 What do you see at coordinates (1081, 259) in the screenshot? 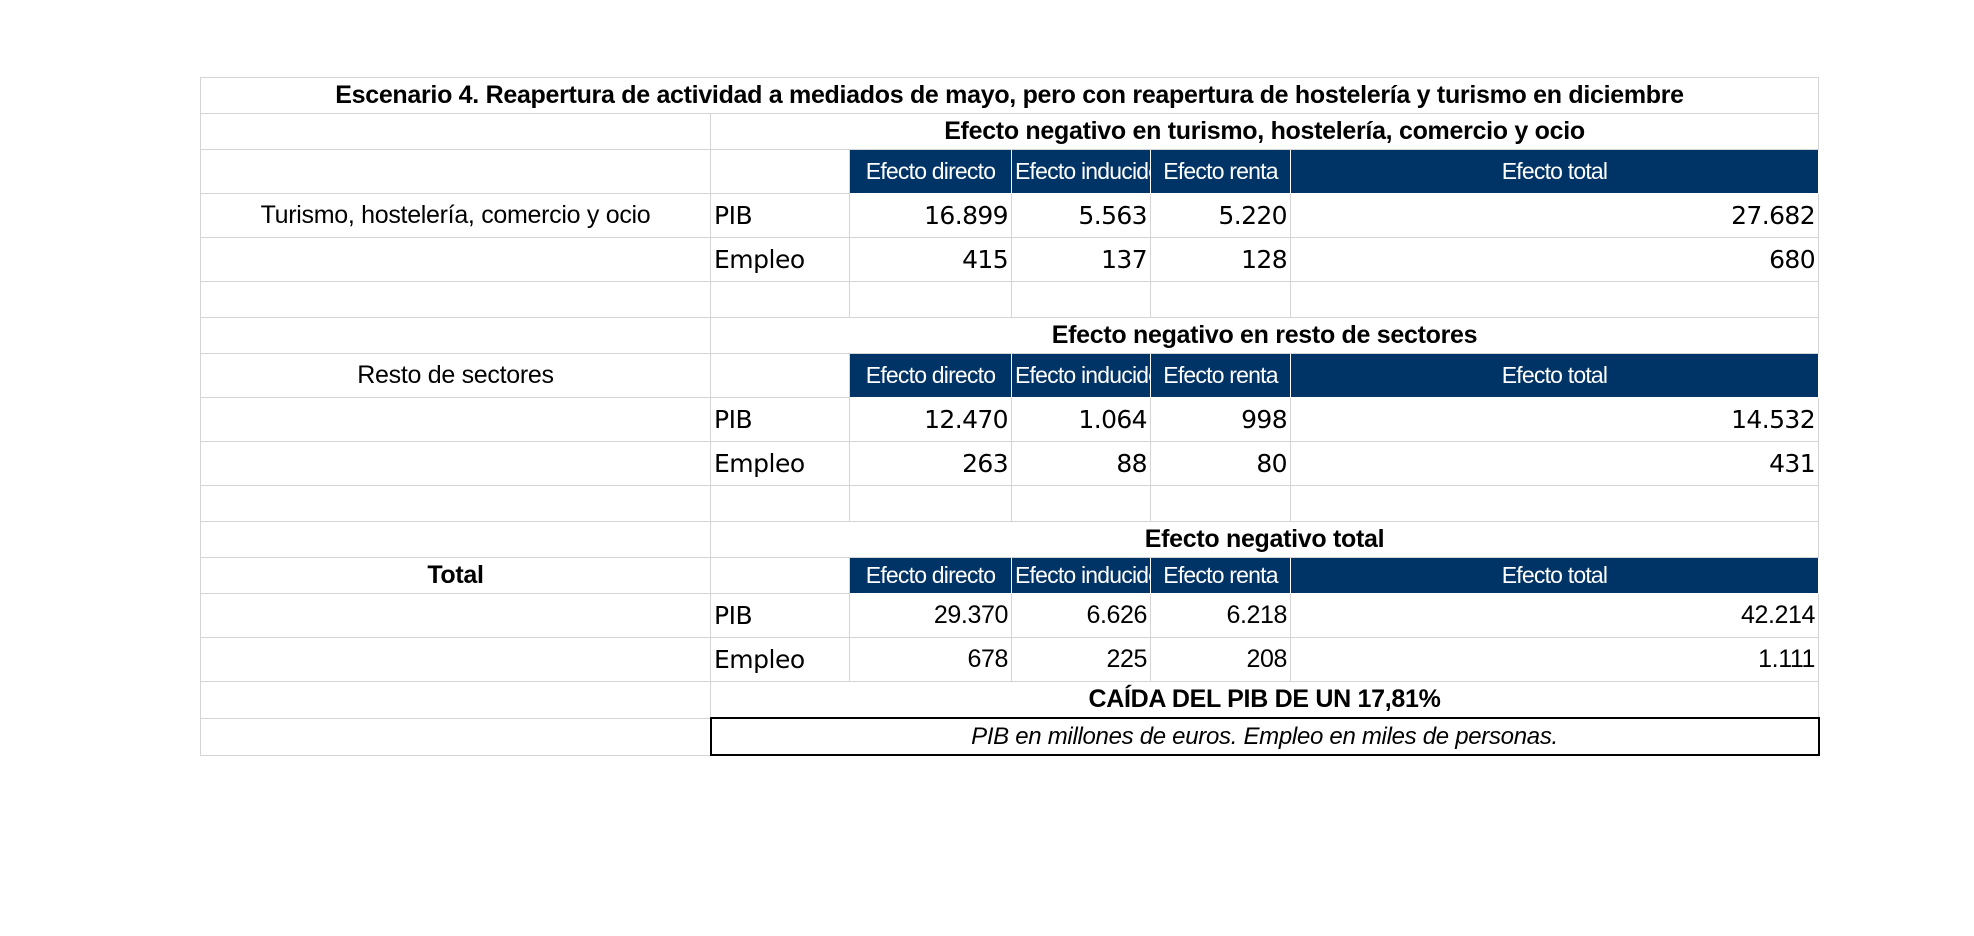
I see `value-cell: 137` at bounding box center [1081, 259].